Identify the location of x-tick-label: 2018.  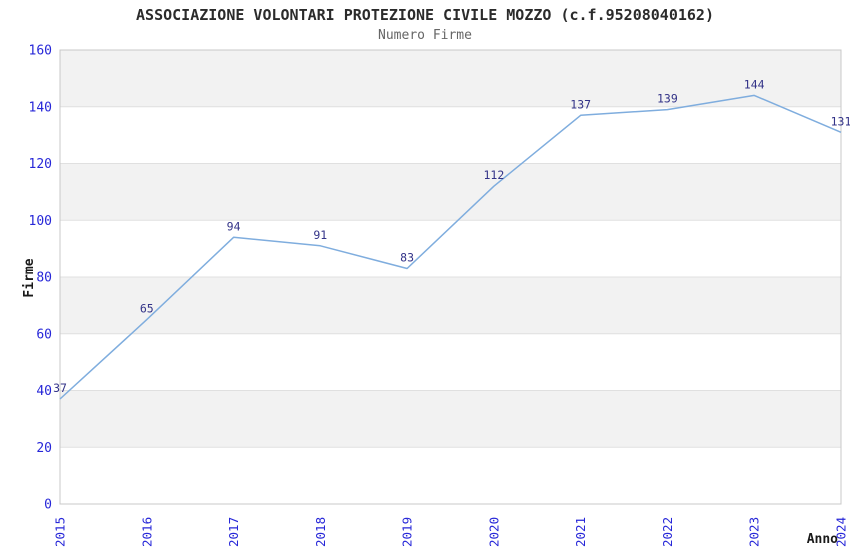
(320, 532).